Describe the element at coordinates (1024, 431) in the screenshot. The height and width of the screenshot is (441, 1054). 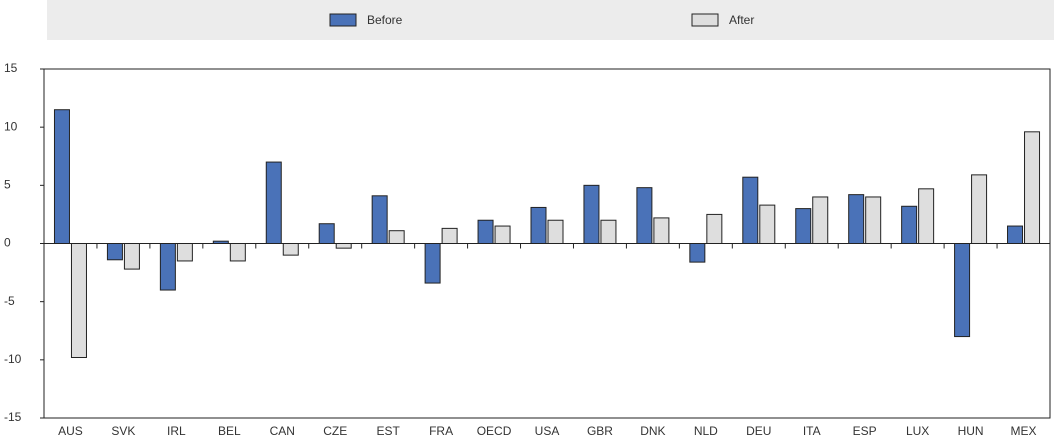
I see `x-tick-label: MEX` at that location.